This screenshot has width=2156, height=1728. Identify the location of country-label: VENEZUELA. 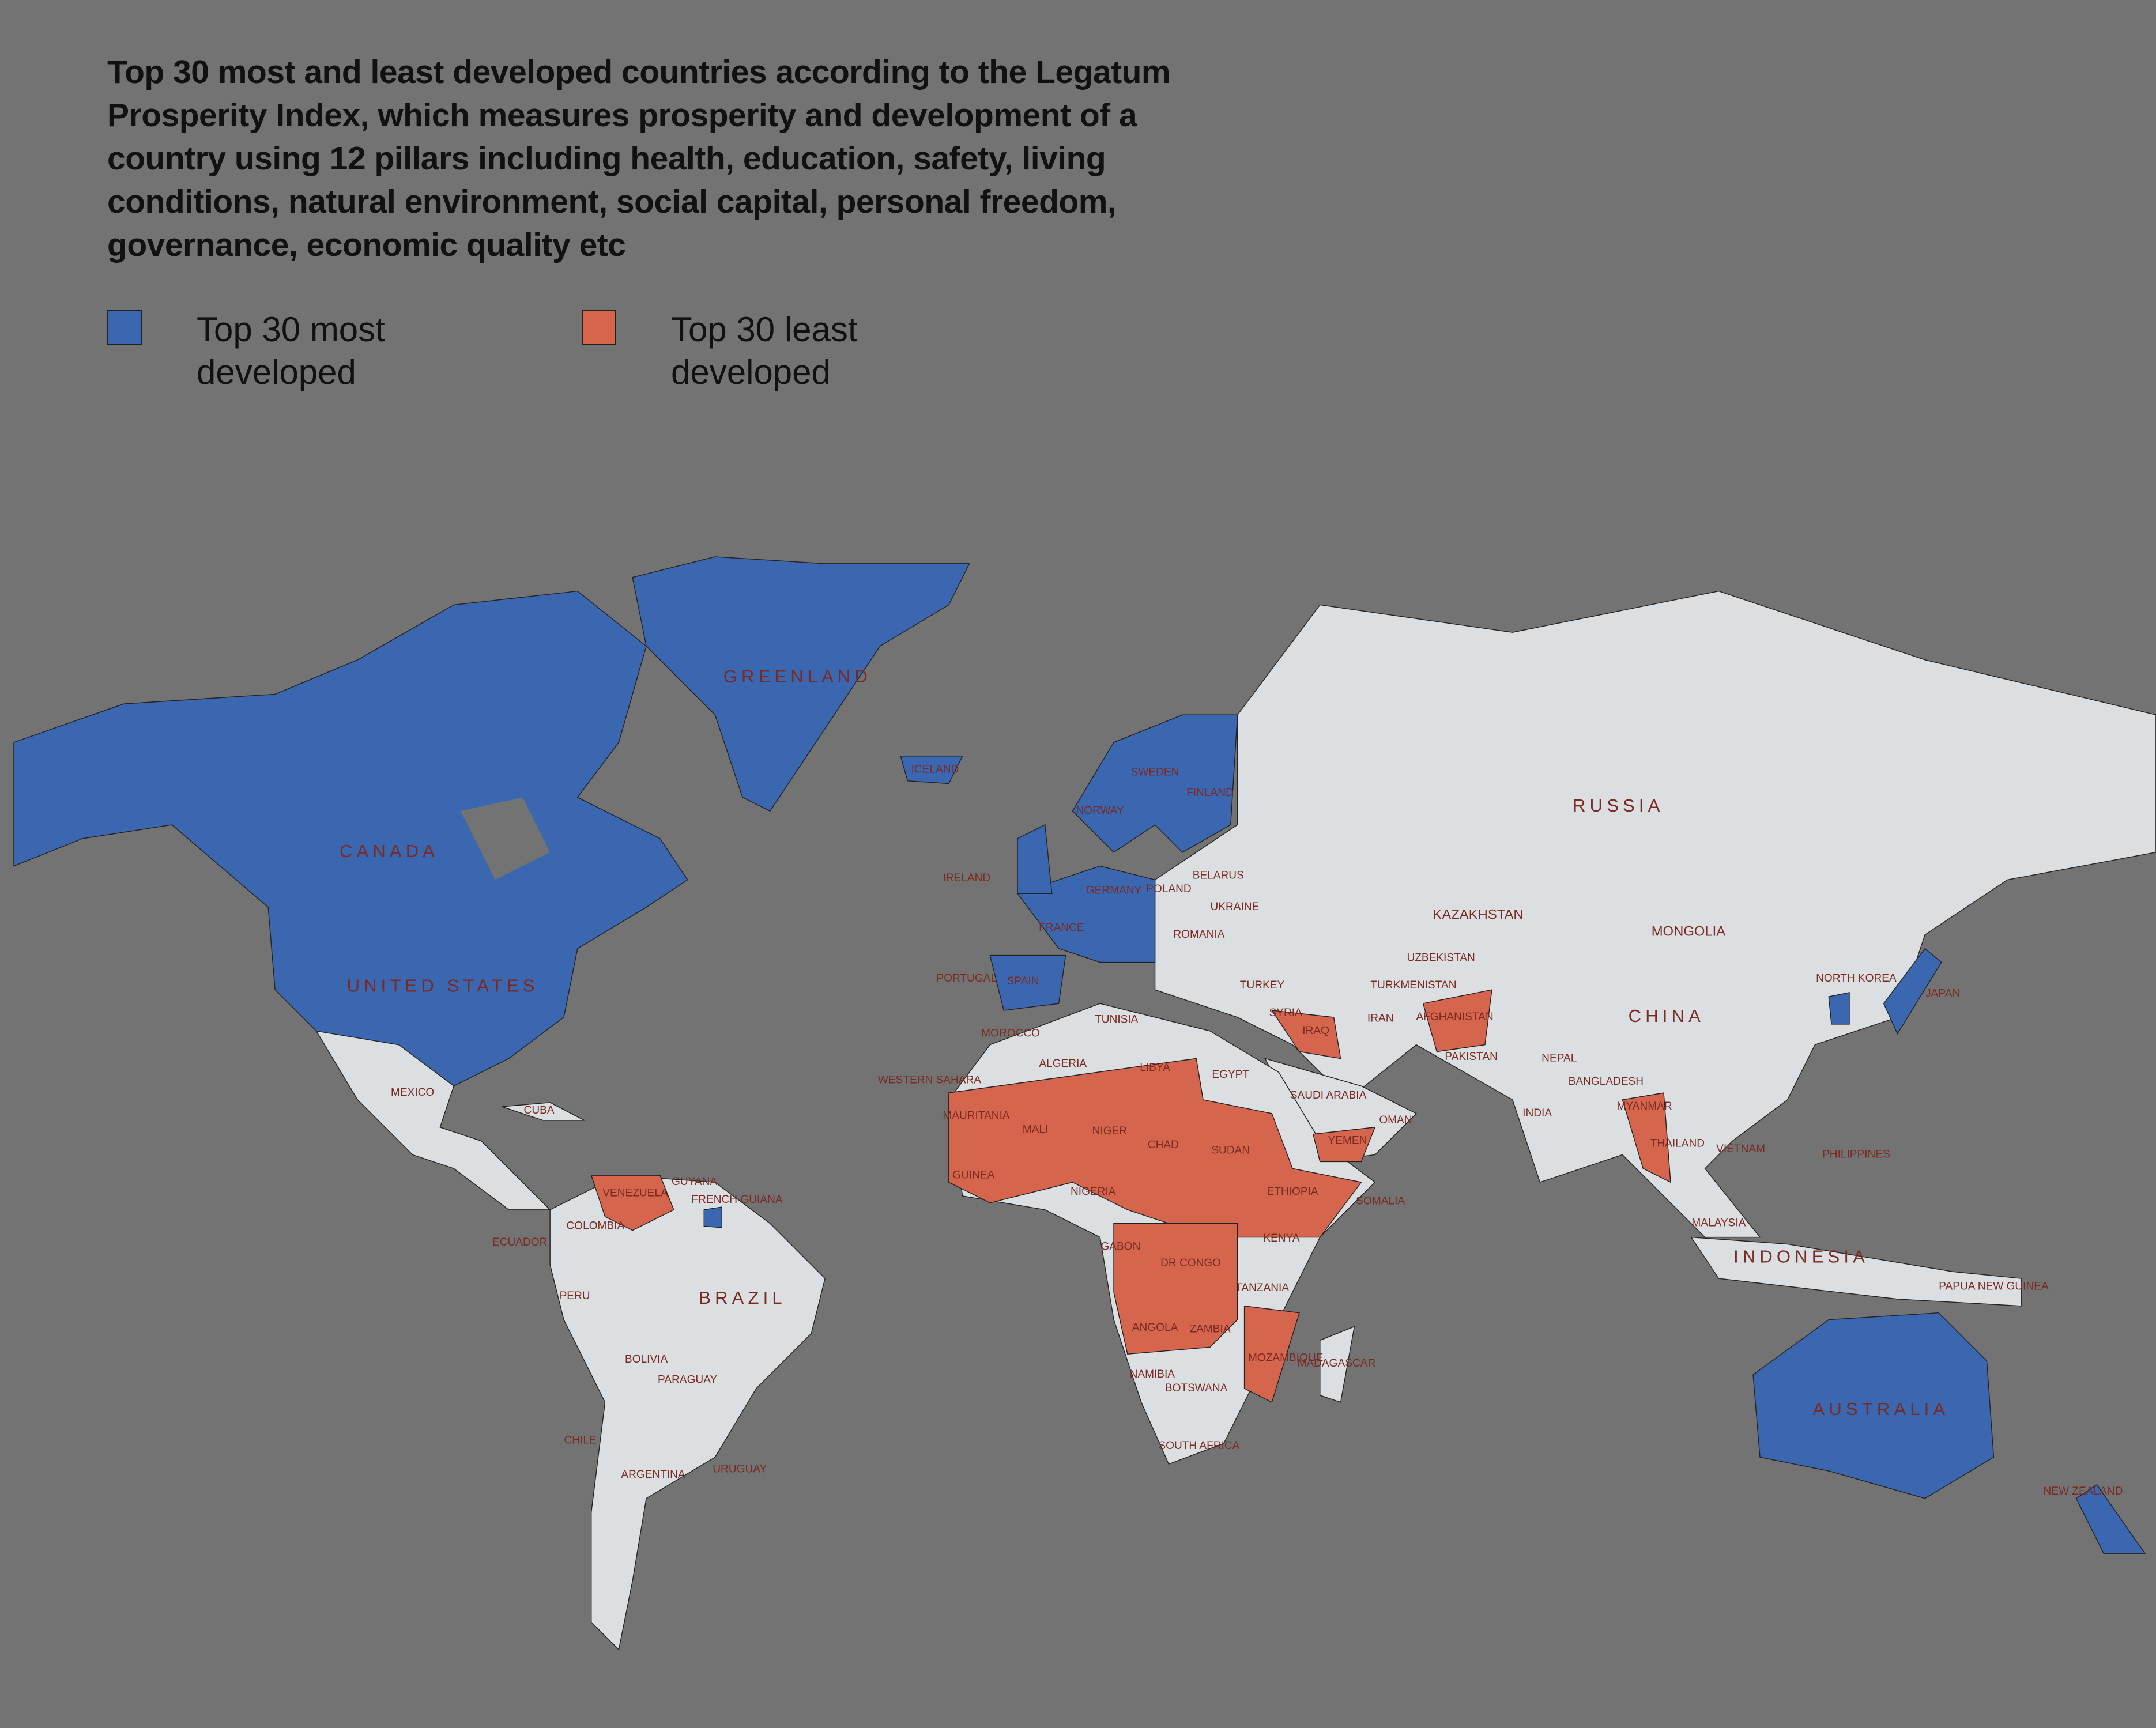
(635, 1193).